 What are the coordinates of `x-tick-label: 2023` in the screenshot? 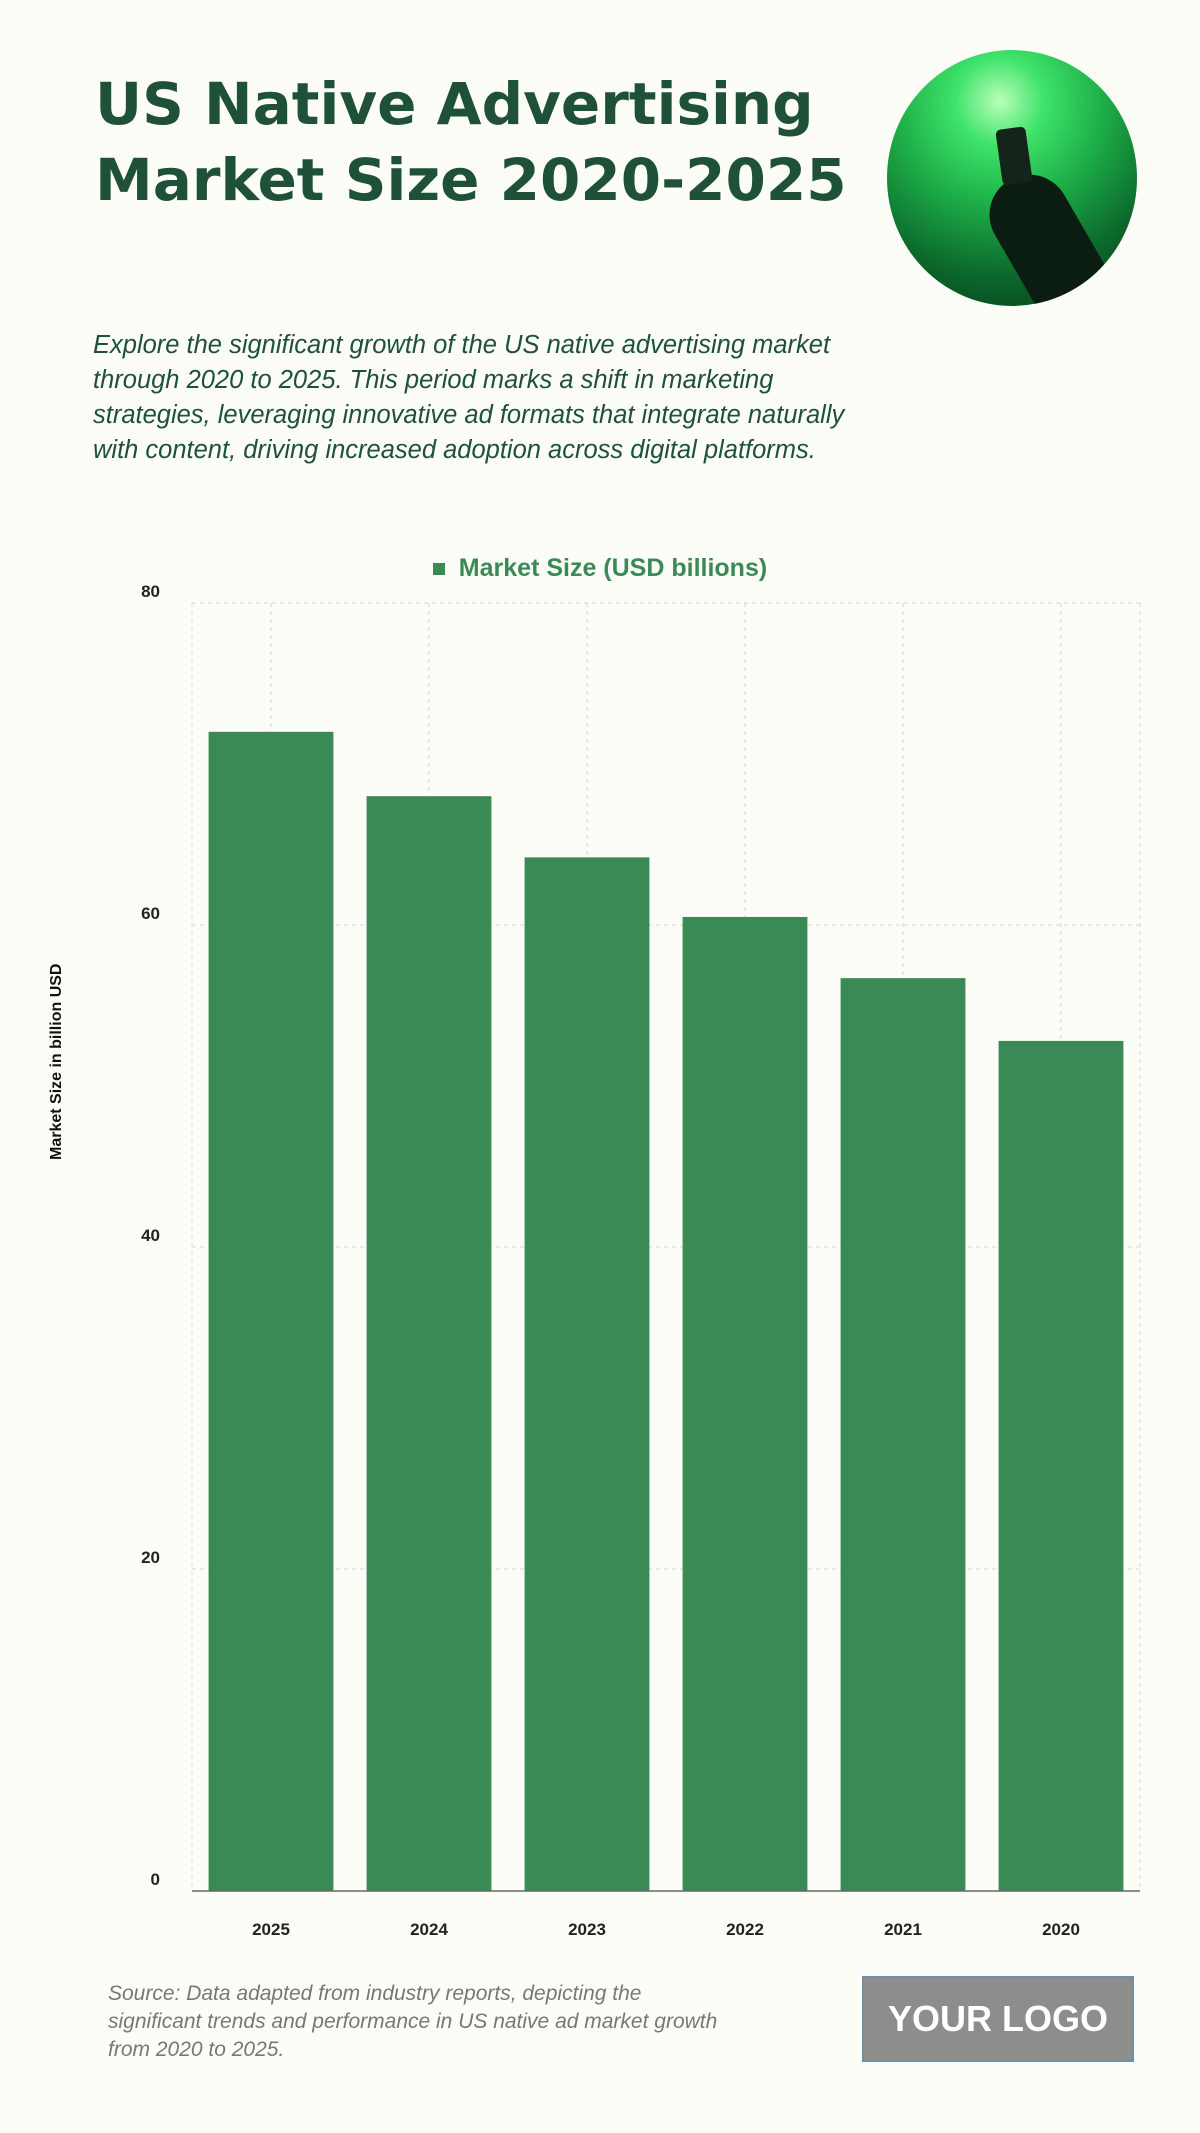 It's located at (587, 1929).